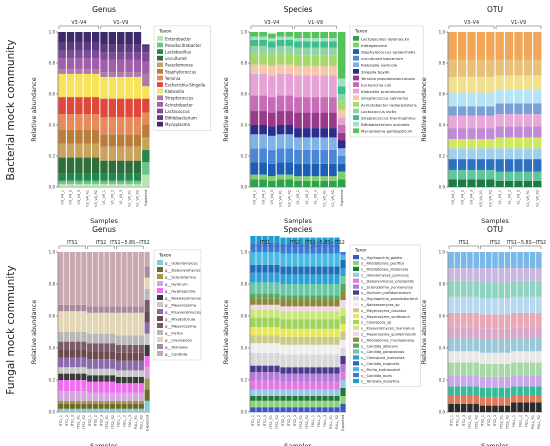 The height and width of the screenshot is (446, 550). What do you see at coordinates (384, 270) in the screenshot?
I see `legend-label: s__Rhodotorula_diobovata` at bounding box center [384, 270].